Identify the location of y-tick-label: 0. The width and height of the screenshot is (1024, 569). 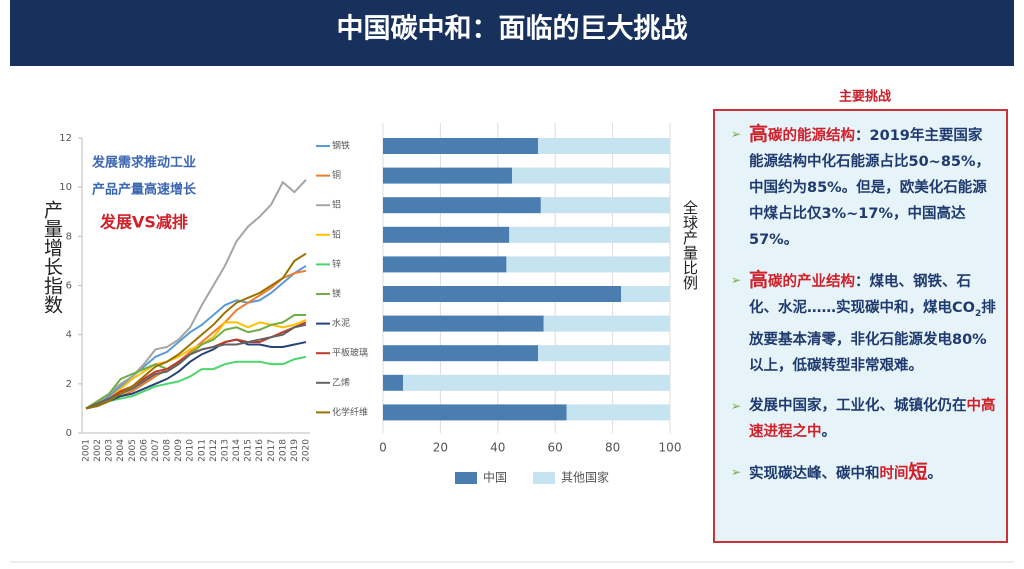
(69, 433).